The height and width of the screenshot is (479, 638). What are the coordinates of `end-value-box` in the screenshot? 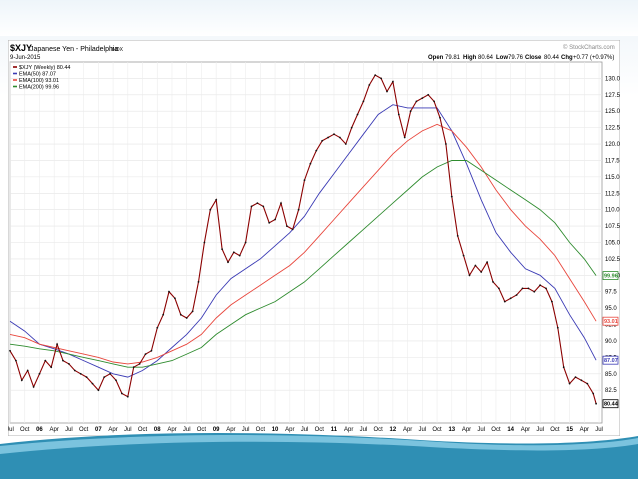 It's located at (610, 404).